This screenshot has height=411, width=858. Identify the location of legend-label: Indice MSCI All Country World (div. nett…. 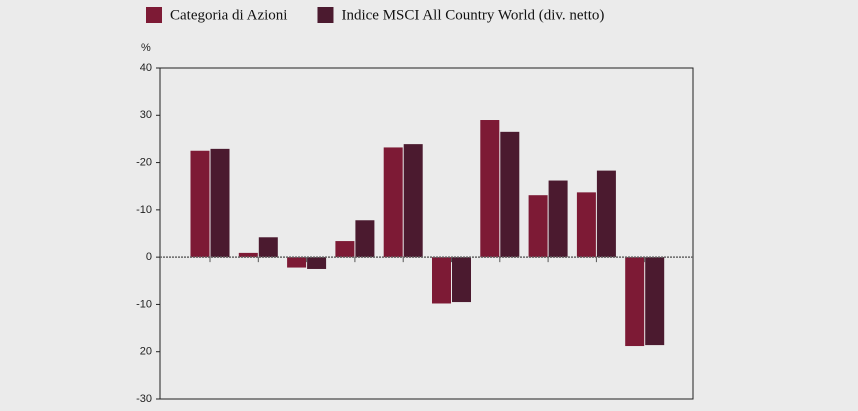
(472, 15).